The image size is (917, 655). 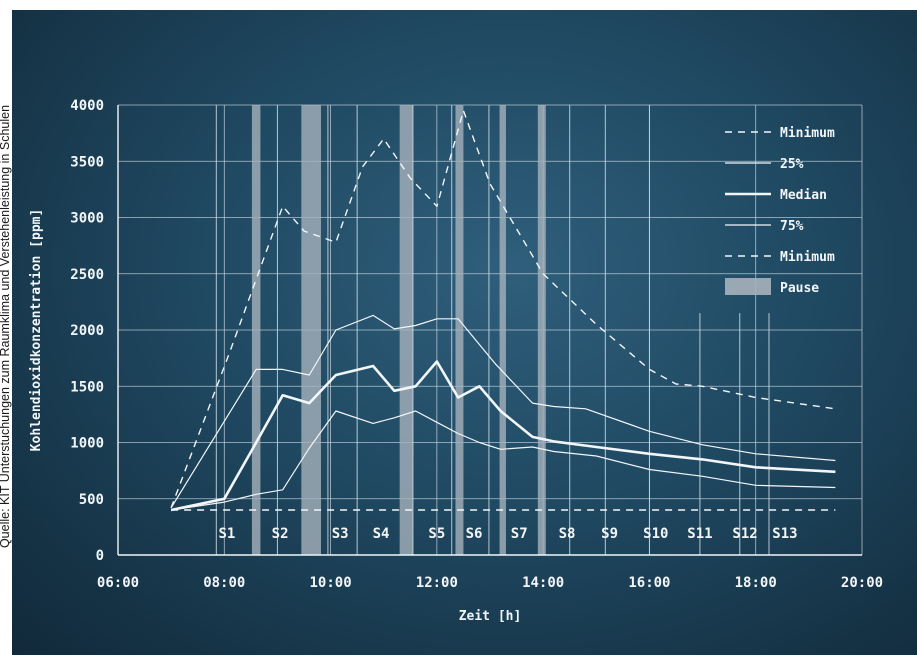 What do you see at coordinates (519, 534) in the screenshot?
I see `session-label: S7` at bounding box center [519, 534].